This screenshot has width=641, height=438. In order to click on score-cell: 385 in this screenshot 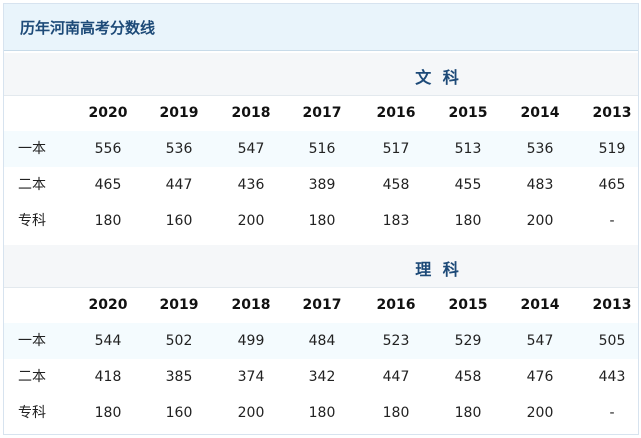, I will do `click(179, 377)`.